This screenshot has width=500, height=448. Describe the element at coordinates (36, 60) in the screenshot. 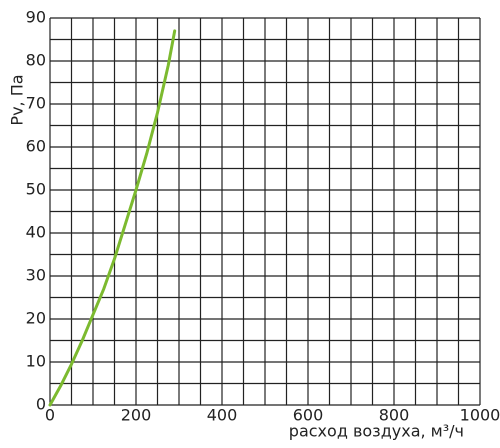

I see `y-tick-label: 80` at that location.